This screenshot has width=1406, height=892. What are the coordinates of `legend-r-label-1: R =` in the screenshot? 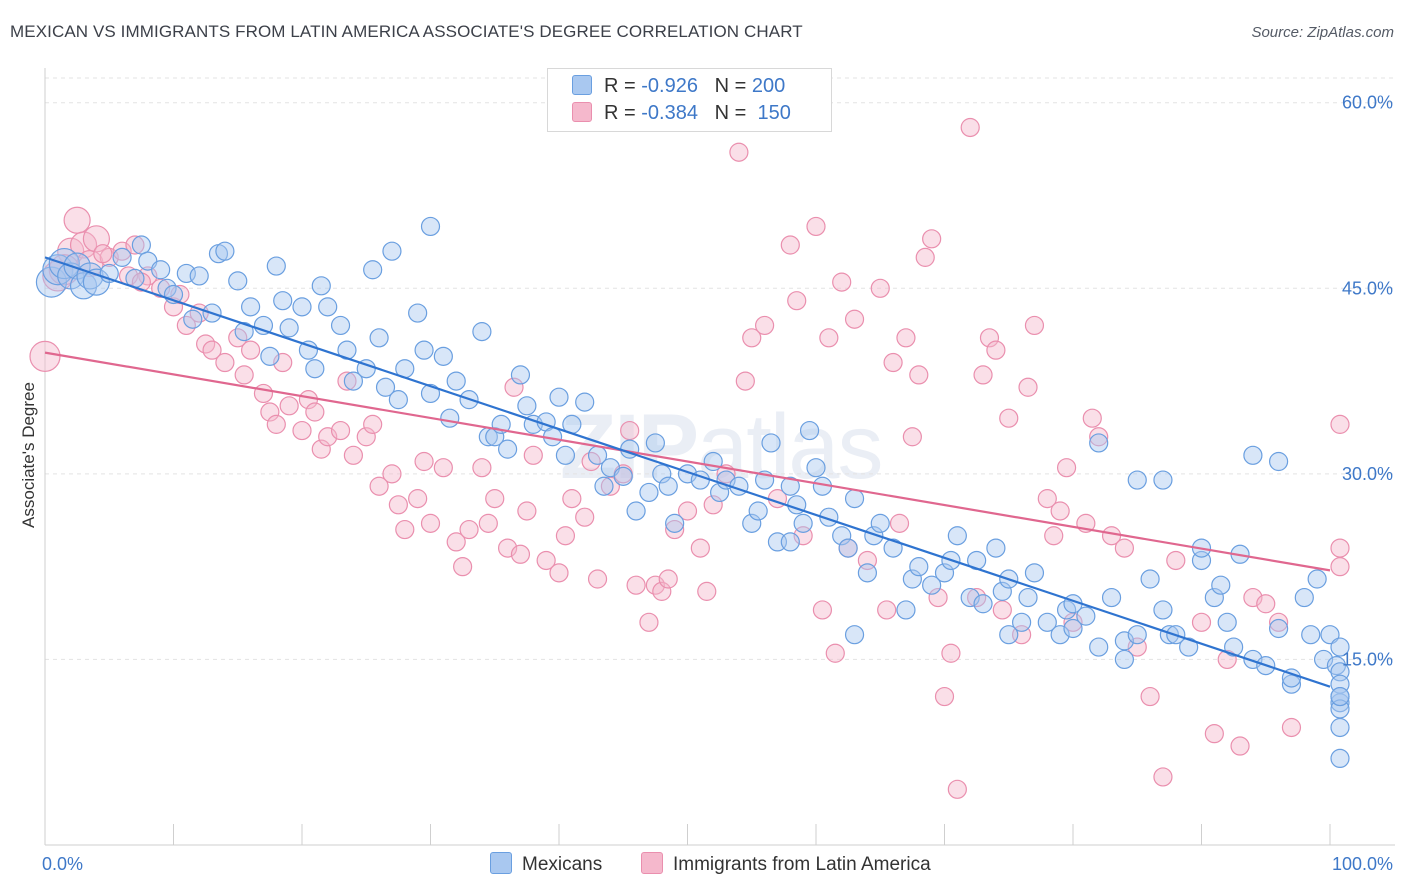 It's located at (620, 86).